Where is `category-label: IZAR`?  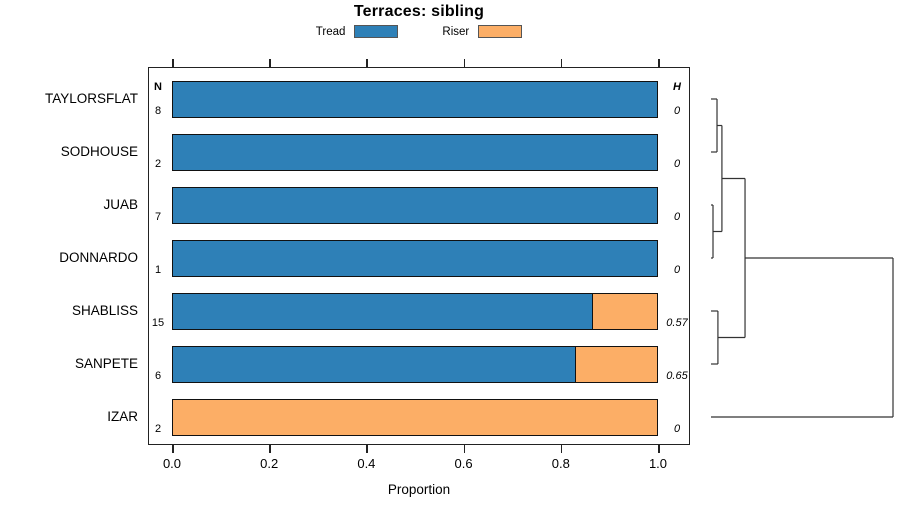
category-label: IZAR is located at coordinates (122, 416).